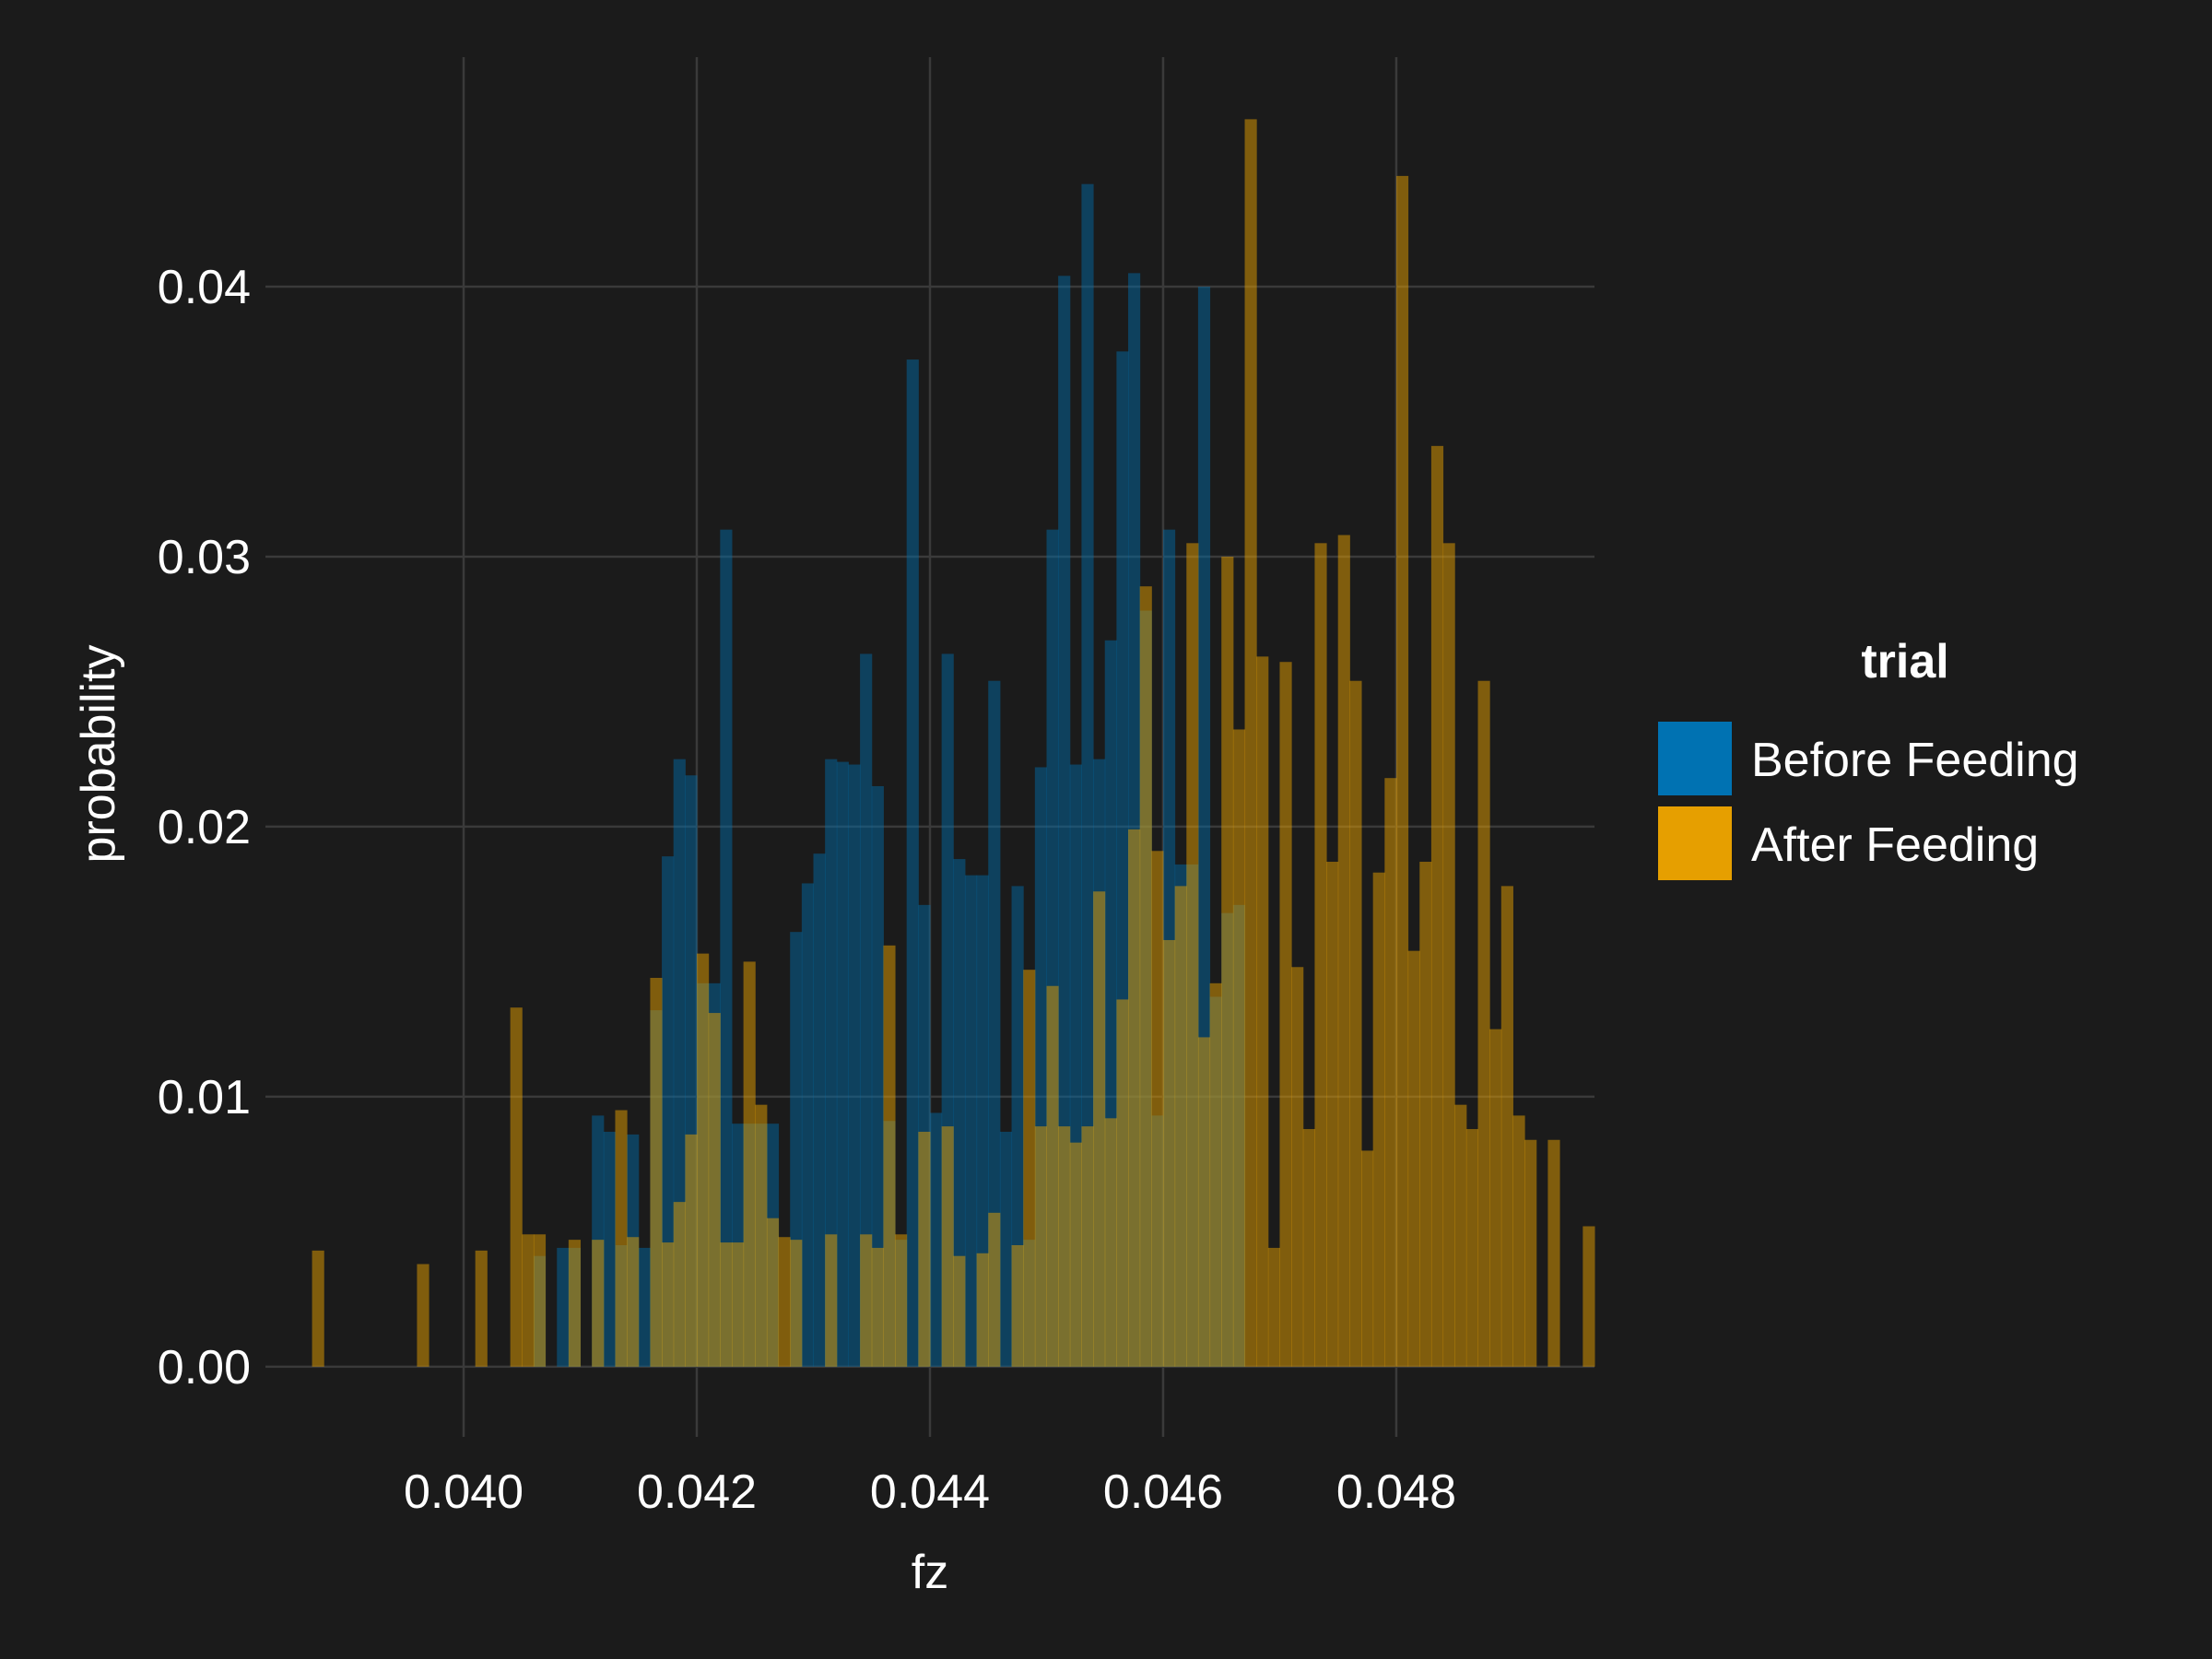 The height and width of the screenshot is (1659, 2212). What do you see at coordinates (1695, 758) in the screenshot?
I see `legend-swatch-before-feeding` at bounding box center [1695, 758].